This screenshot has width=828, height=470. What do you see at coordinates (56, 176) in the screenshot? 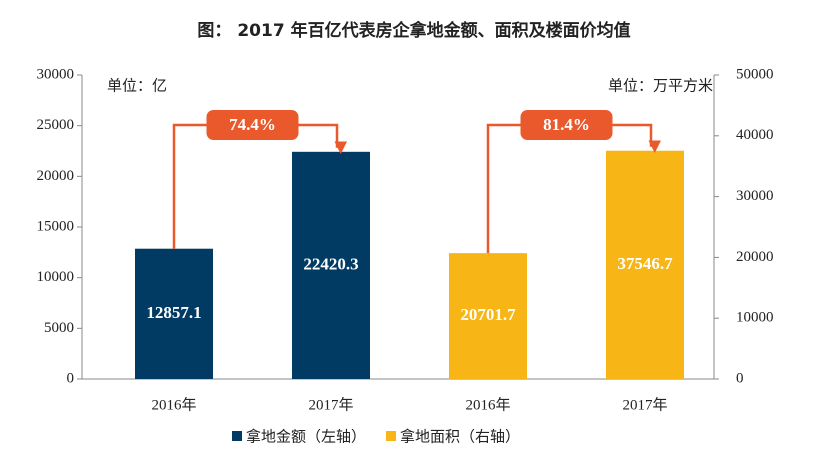
I see `y-tick-label: 20000` at bounding box center [56, 176].